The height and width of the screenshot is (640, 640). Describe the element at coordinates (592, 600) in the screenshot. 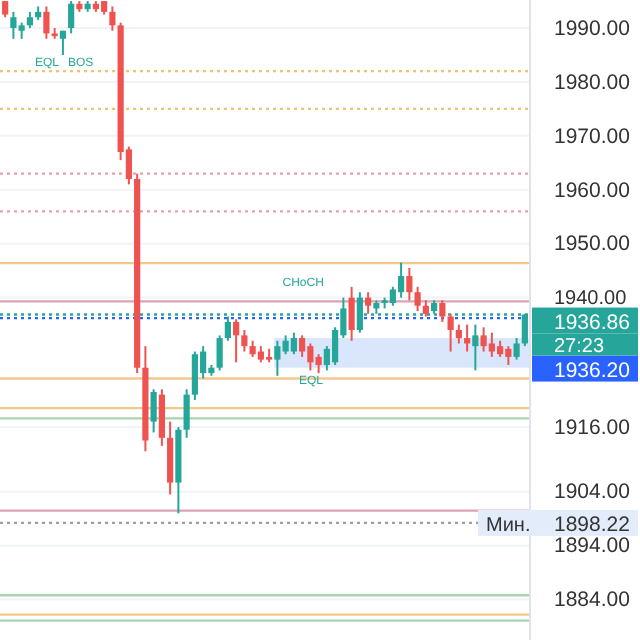

I see `y-tick-label: 1884.00` at that location.